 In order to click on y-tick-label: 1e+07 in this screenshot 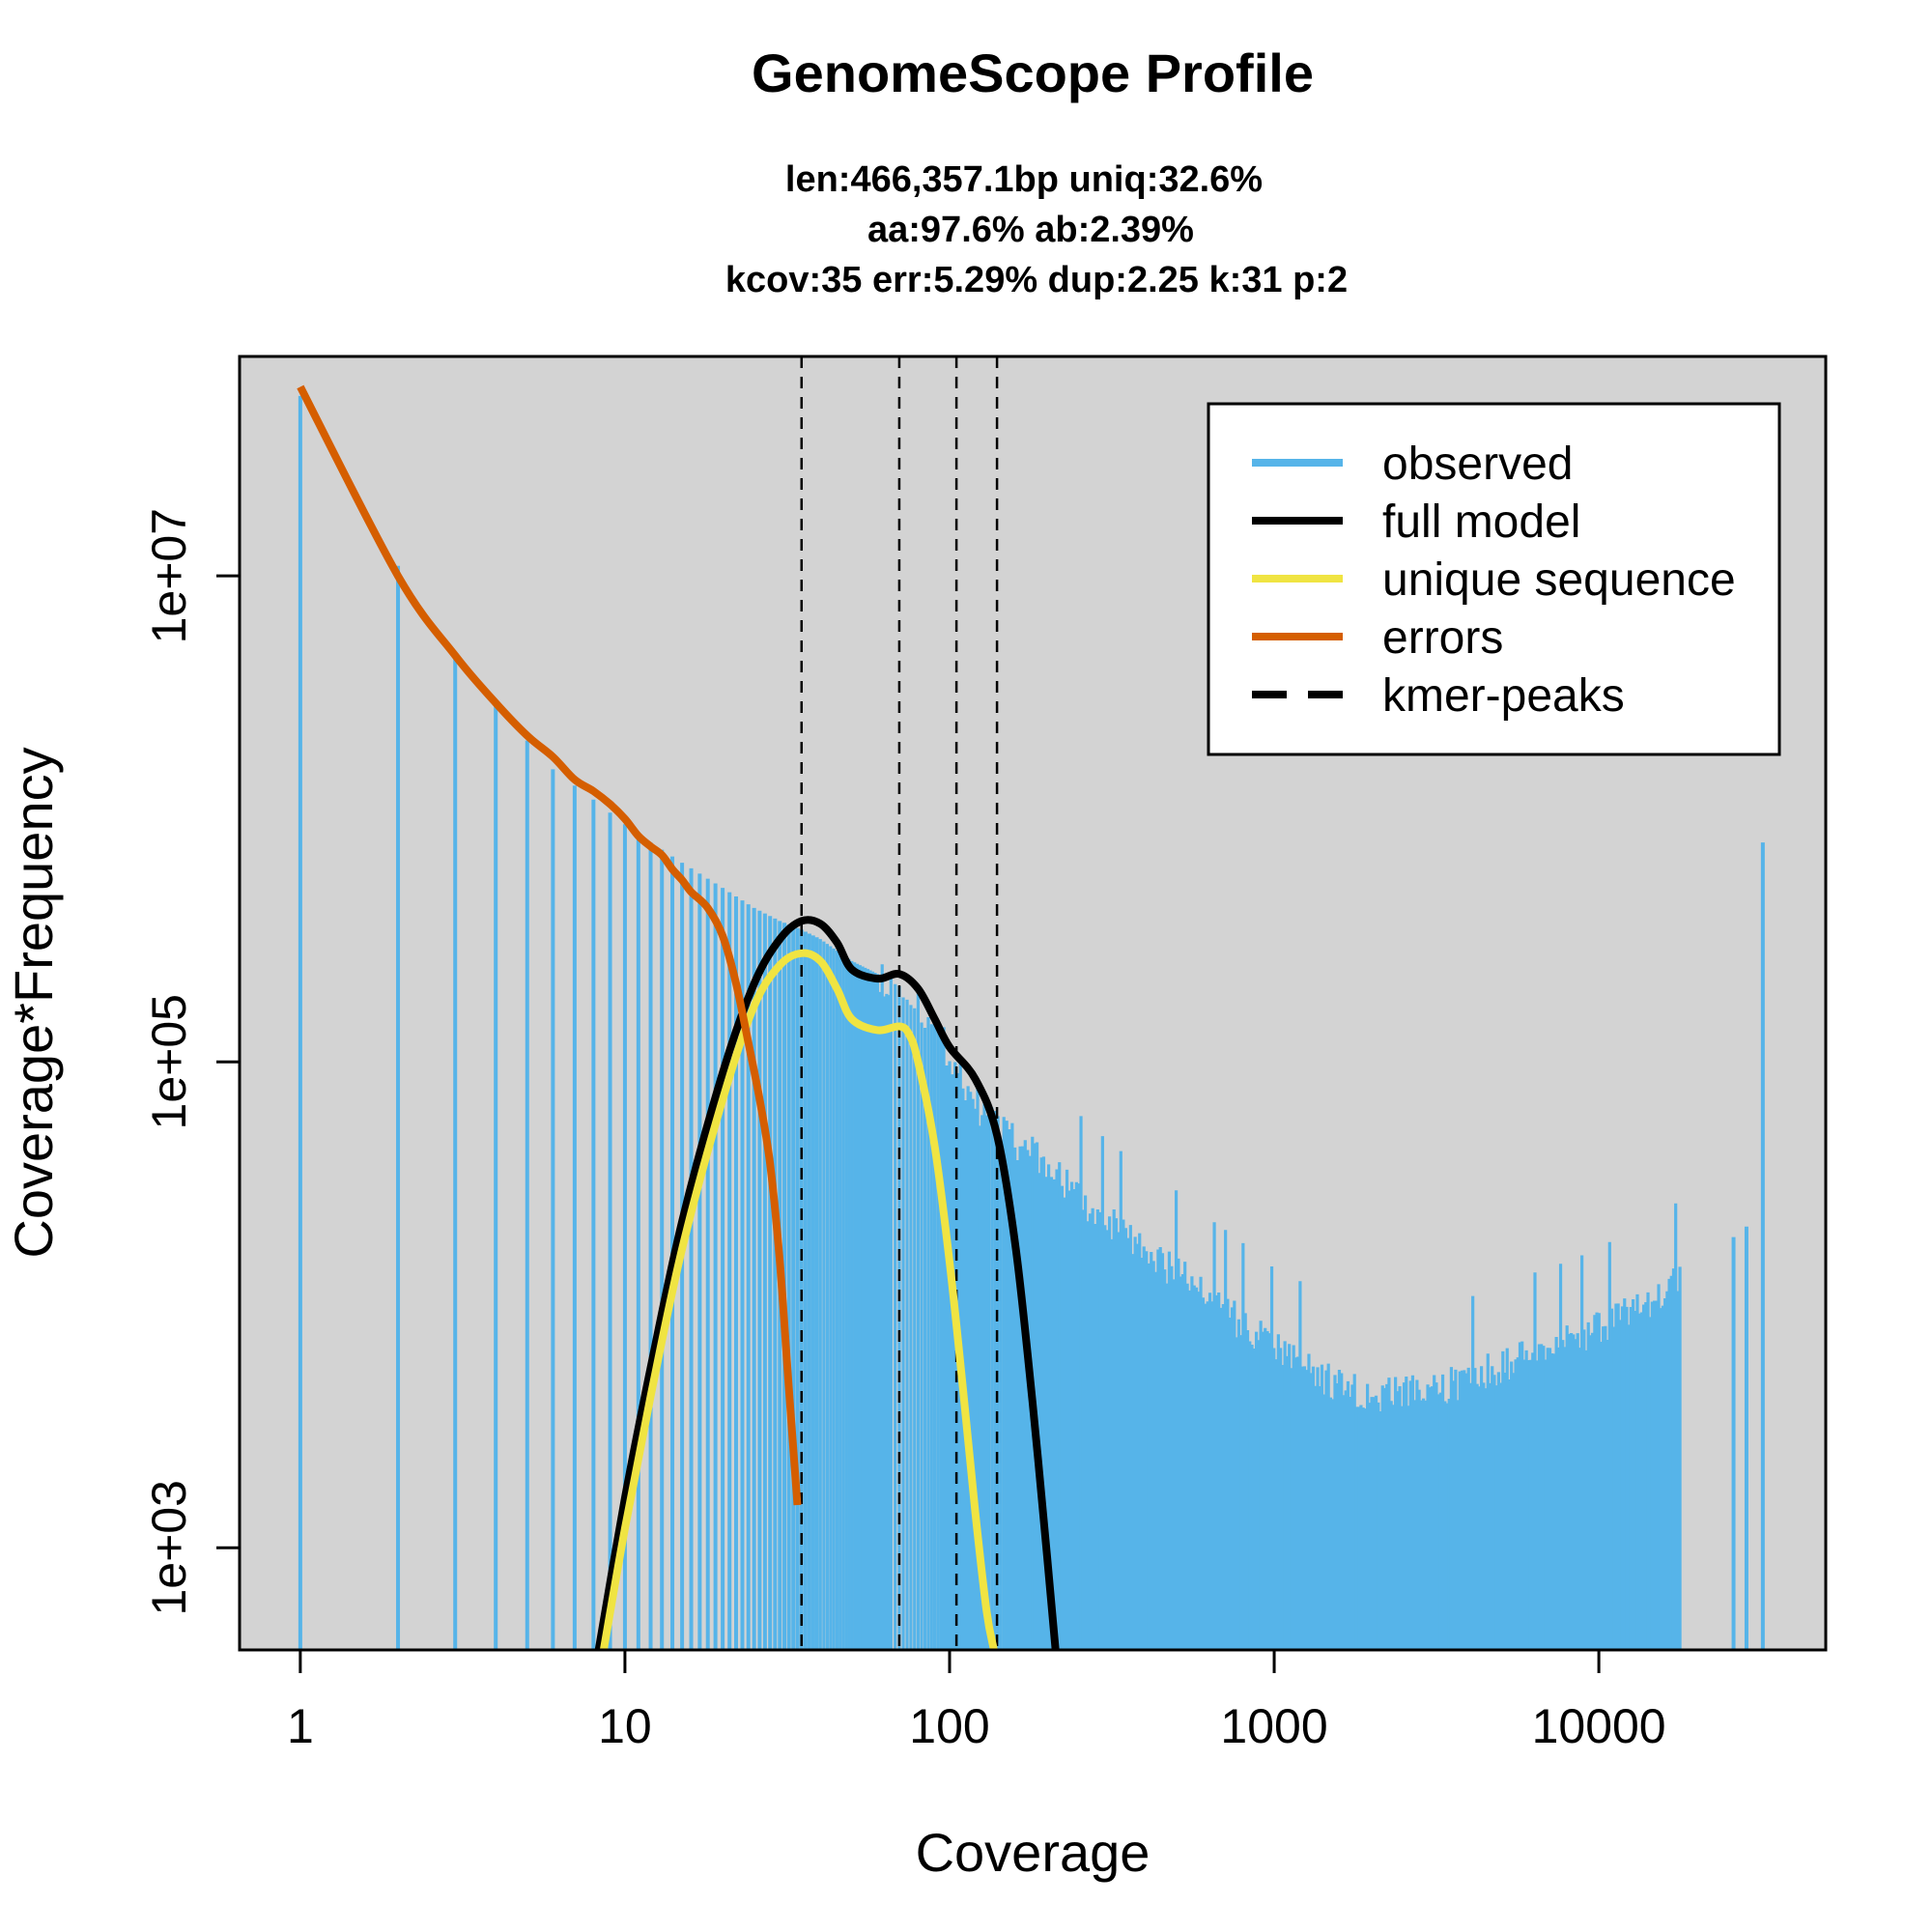, I will do `click(169, 575)`.